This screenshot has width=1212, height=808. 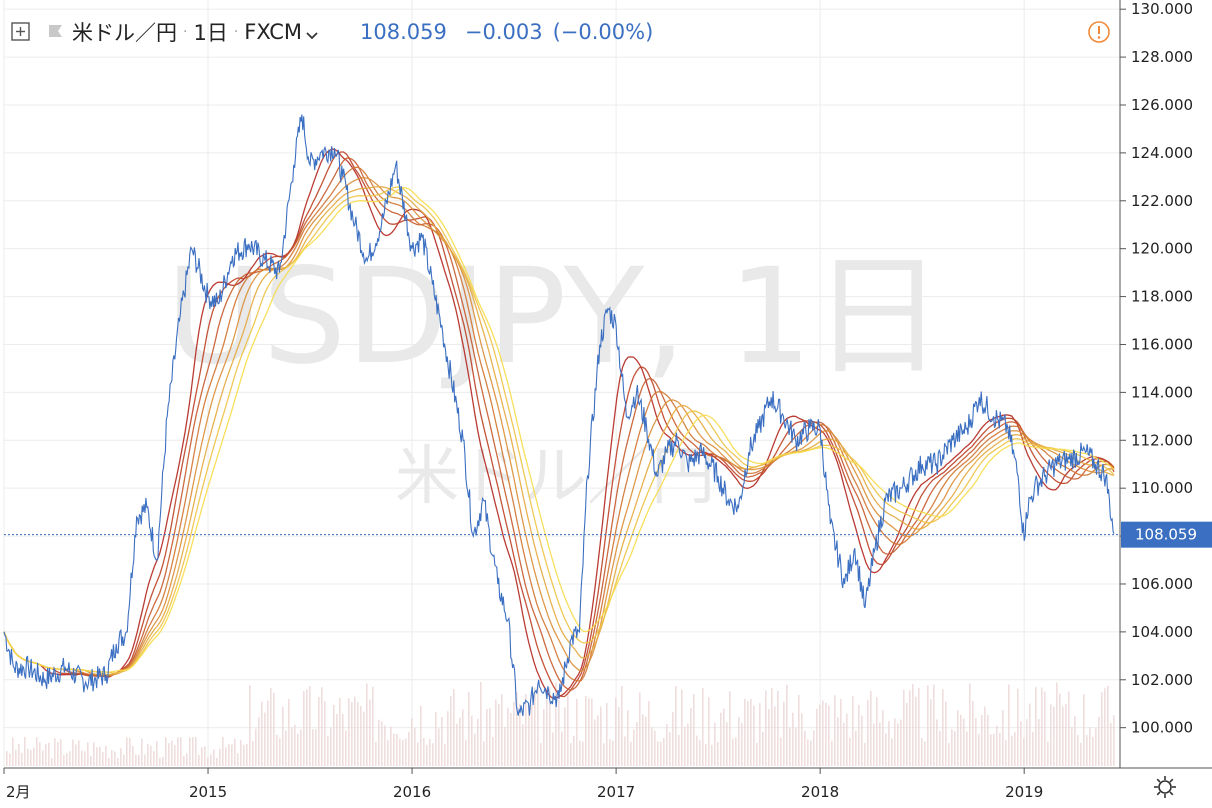 What do you see at coordinates (1165, 787) in the screenshot?
I see `gear-icon` at bounding box center [1165, 787].